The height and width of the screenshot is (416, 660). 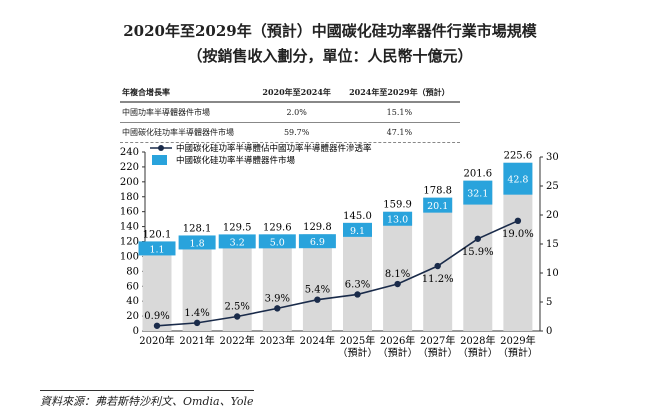 What do you see at coordinates (552, 157) in the screenshot?
I see `y2-tick-label: 30` at bounding box center [552, 157].